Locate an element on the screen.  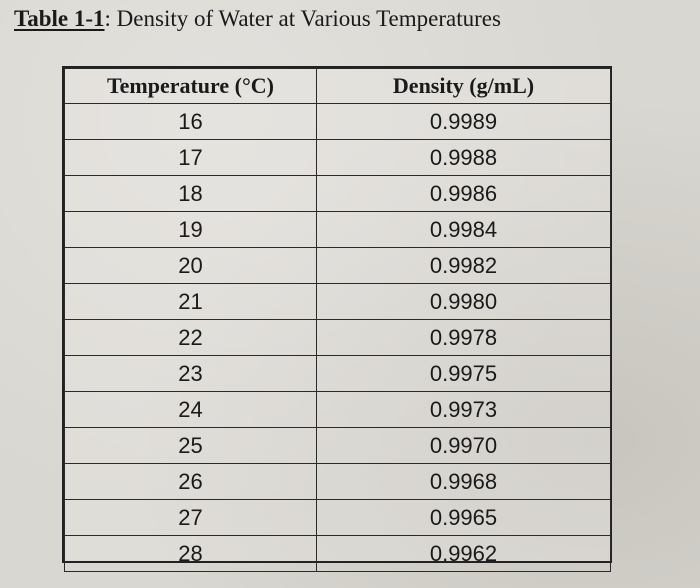
table-row: 25 0.9970 is located at coordinates (337, 445).